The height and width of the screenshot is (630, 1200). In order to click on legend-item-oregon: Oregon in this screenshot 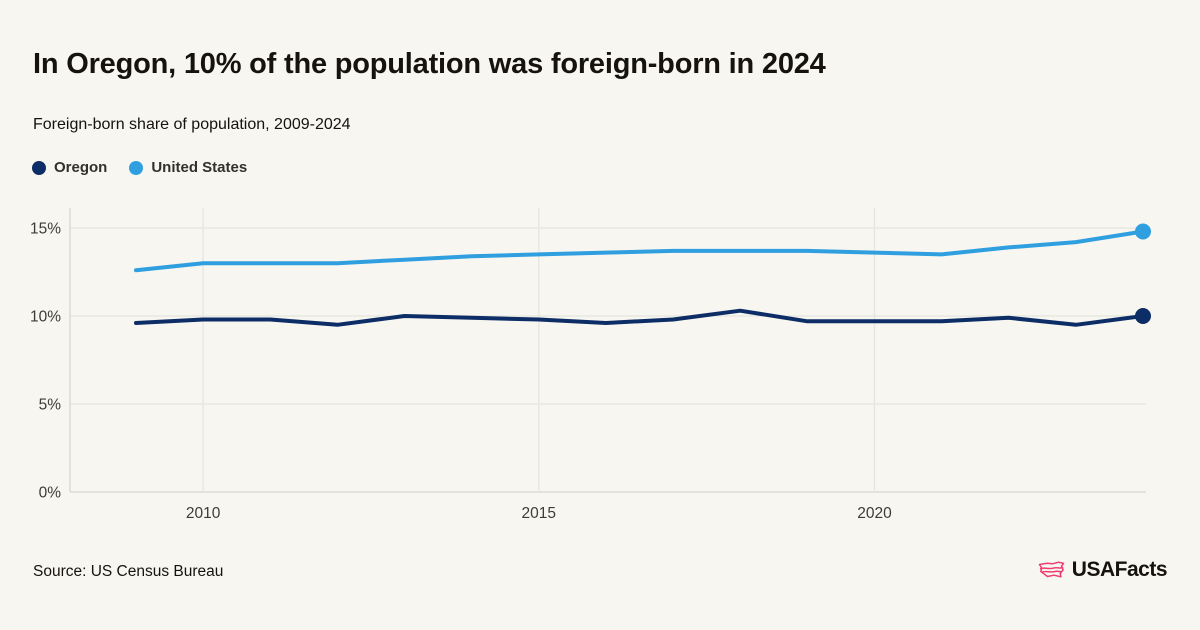, I will do `click(69, 167)`.